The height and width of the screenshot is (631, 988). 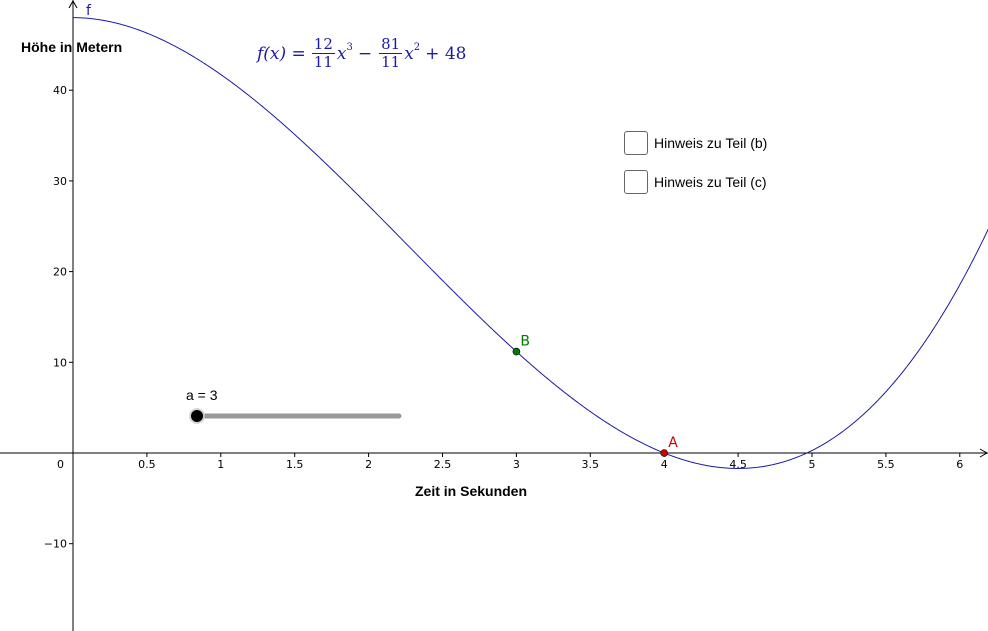 I want to click on y-axis-title: Höhe in Metern, so click(x=71, y=47).